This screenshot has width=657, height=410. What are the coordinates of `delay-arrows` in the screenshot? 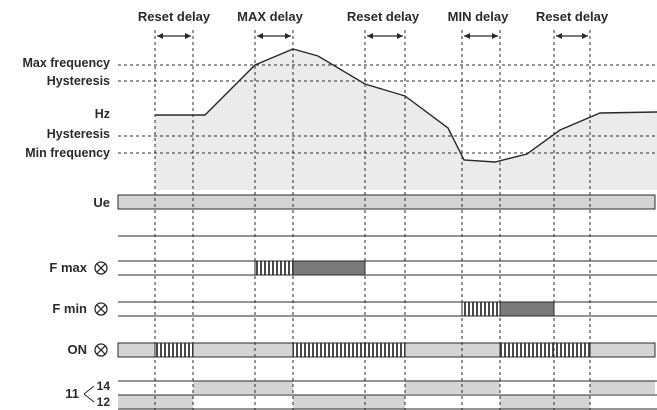 It's located at (372, 36).